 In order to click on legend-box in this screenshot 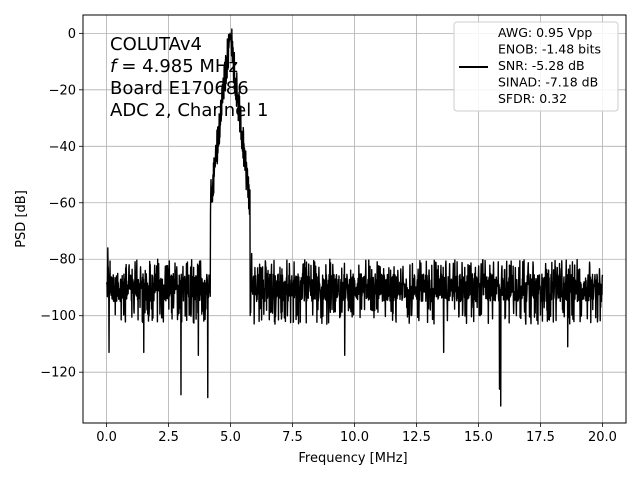, I will do `click(536, 66)`.